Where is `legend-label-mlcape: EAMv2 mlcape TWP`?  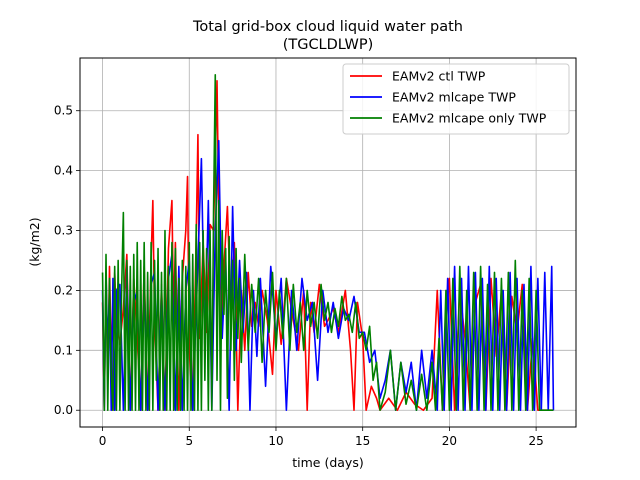 legend-label-mlcape: EAMv2 mlcape TWP is located at coordinates (454, 97).